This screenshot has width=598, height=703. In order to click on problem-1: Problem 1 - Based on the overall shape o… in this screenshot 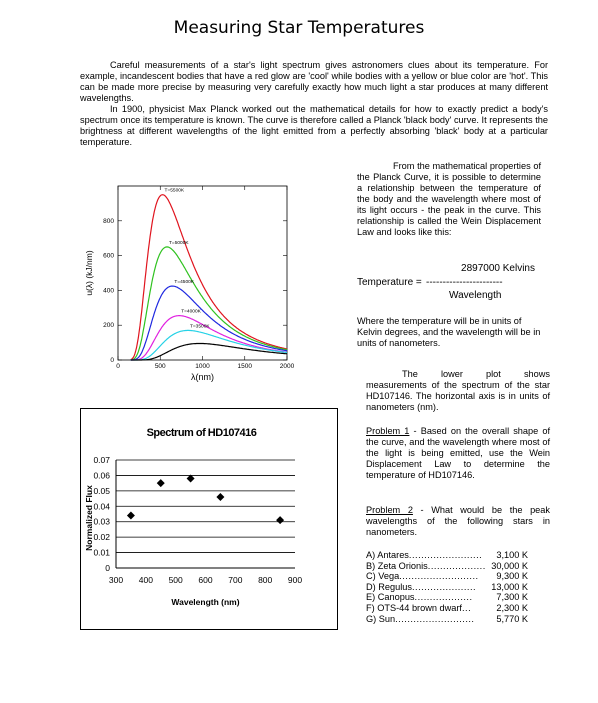, I will do `click(458, 453)`.